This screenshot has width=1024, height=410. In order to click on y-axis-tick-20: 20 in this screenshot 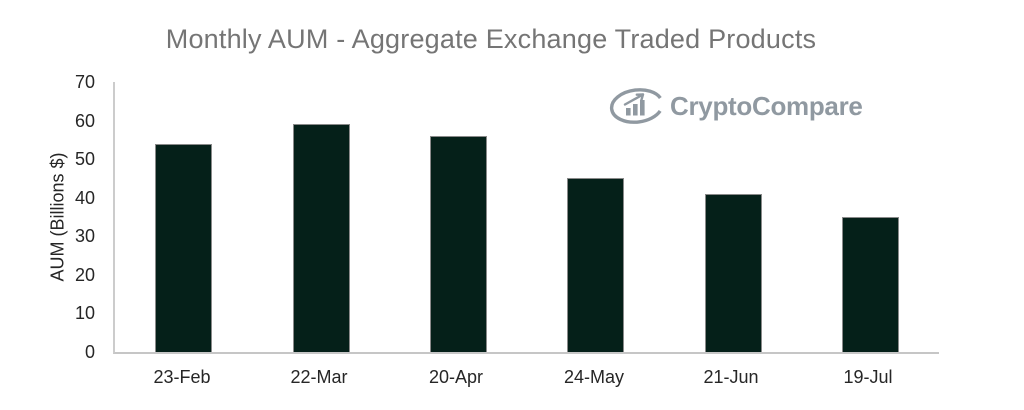, I will do `click(84, 275)`.